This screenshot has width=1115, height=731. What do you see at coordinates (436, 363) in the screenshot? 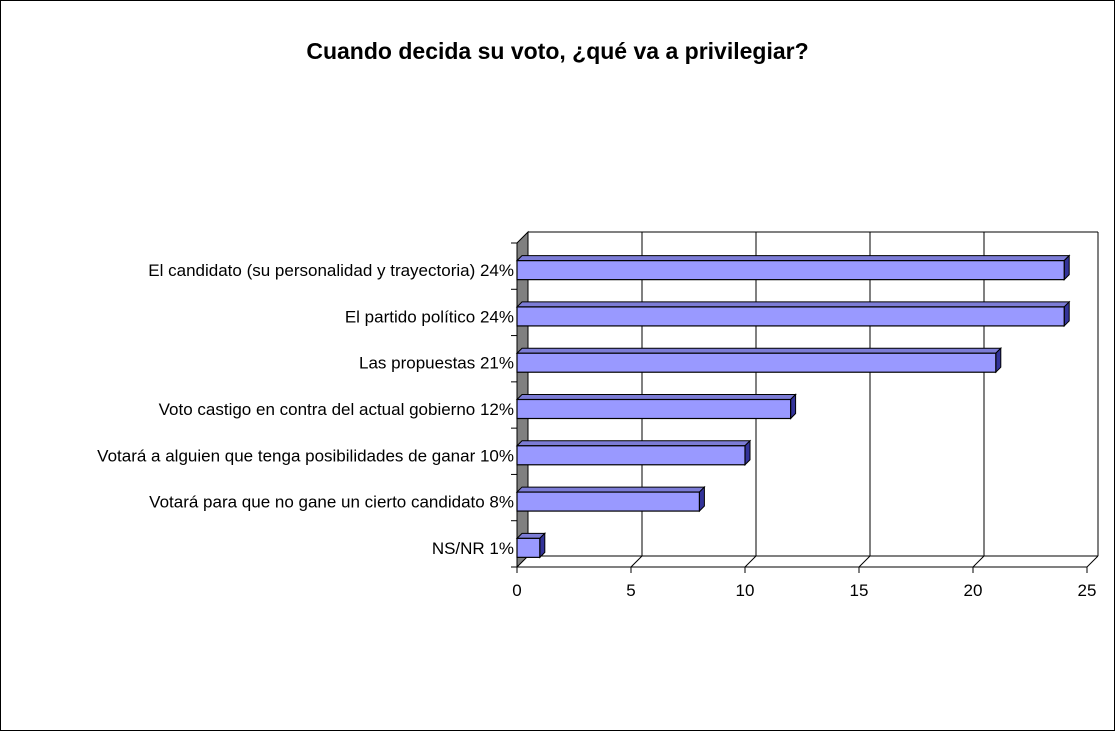
I see `category-label: Las propuestas 21%` at bounding box center [436, 363].